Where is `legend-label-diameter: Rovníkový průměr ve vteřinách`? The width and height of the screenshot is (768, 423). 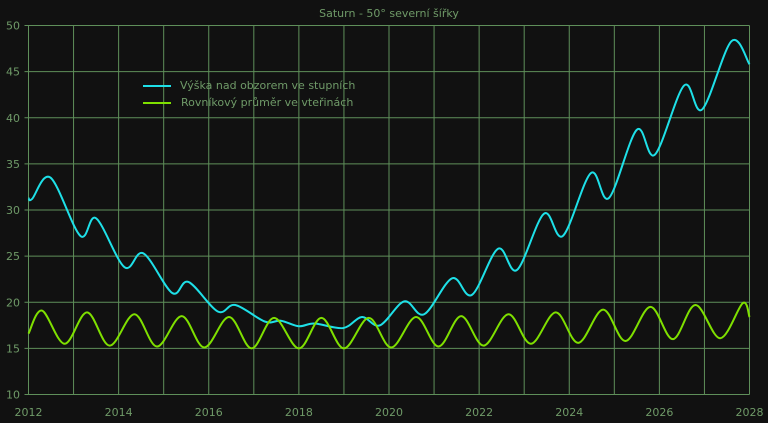
legend-label-diameter: Rovníkový průměr ve vteřinách is located at coordinates (267, 102).